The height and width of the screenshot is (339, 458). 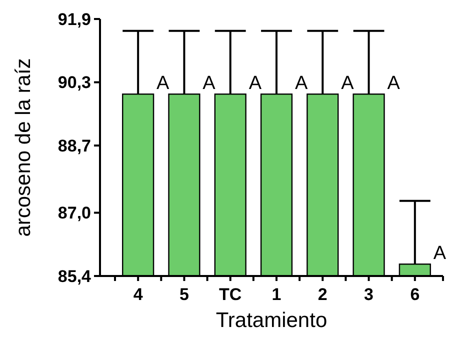 I want to click on x-tick-label: 1, so click(x=277, y=294).